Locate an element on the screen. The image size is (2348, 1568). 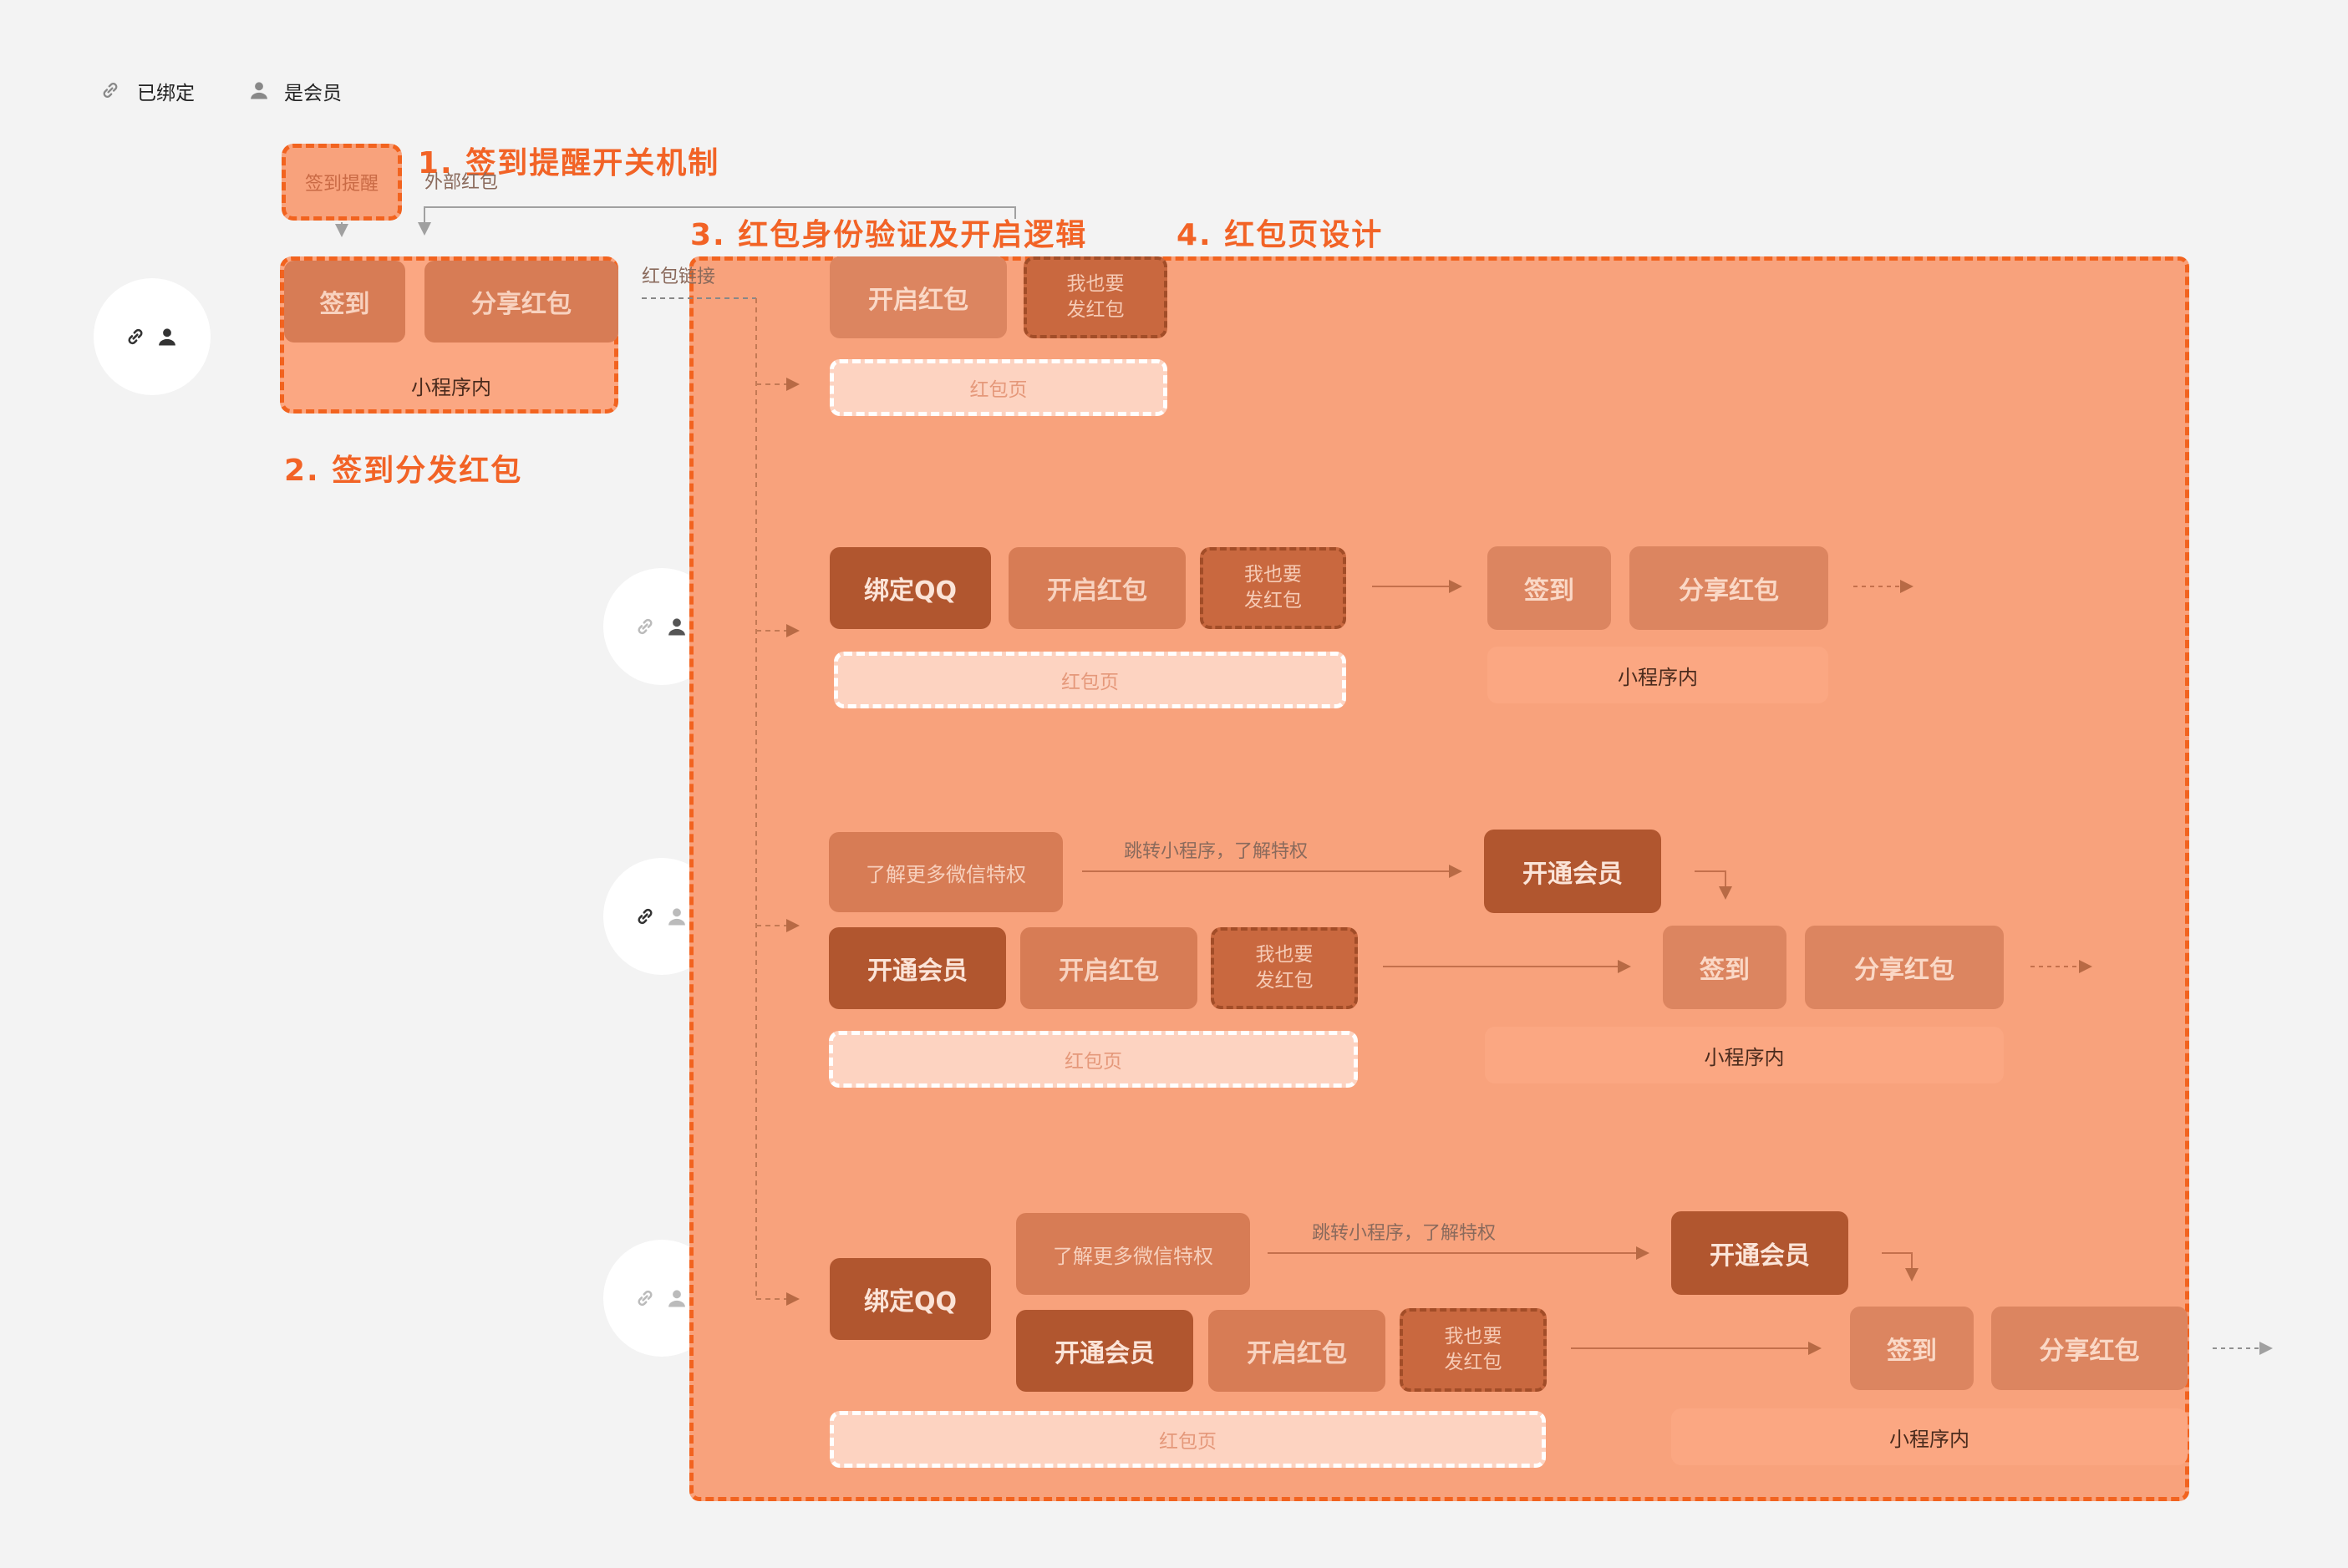
miniapp-checkin-group: 签到 分享红包 小程序内 is located at coordinates (449, 335).